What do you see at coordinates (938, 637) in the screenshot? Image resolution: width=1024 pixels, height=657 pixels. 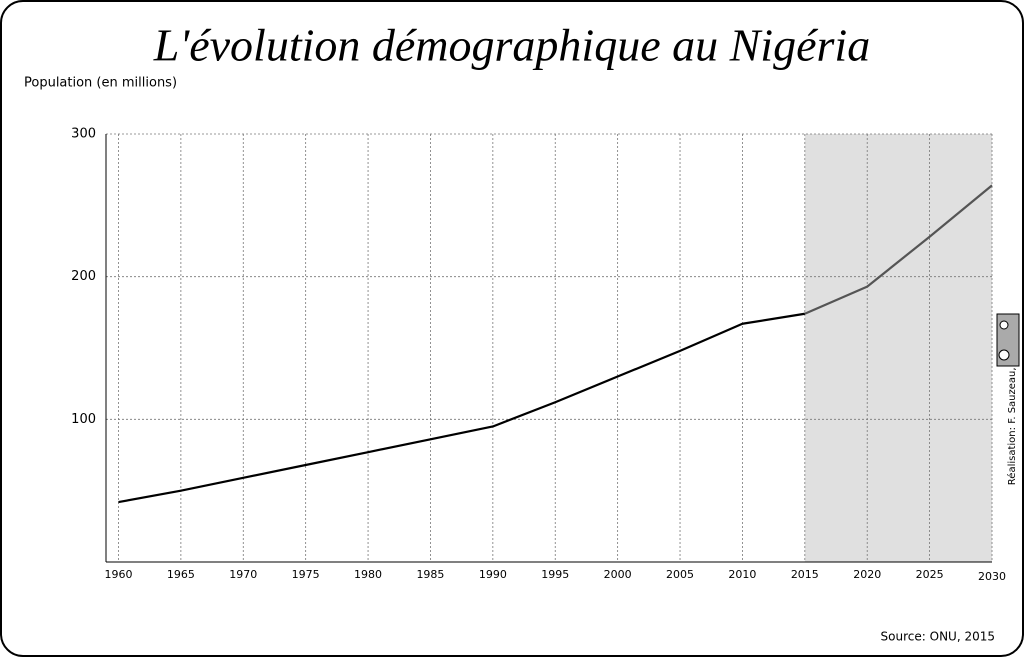 I see `source: Source: ONU, 2015` at bounding box center [938, 637].